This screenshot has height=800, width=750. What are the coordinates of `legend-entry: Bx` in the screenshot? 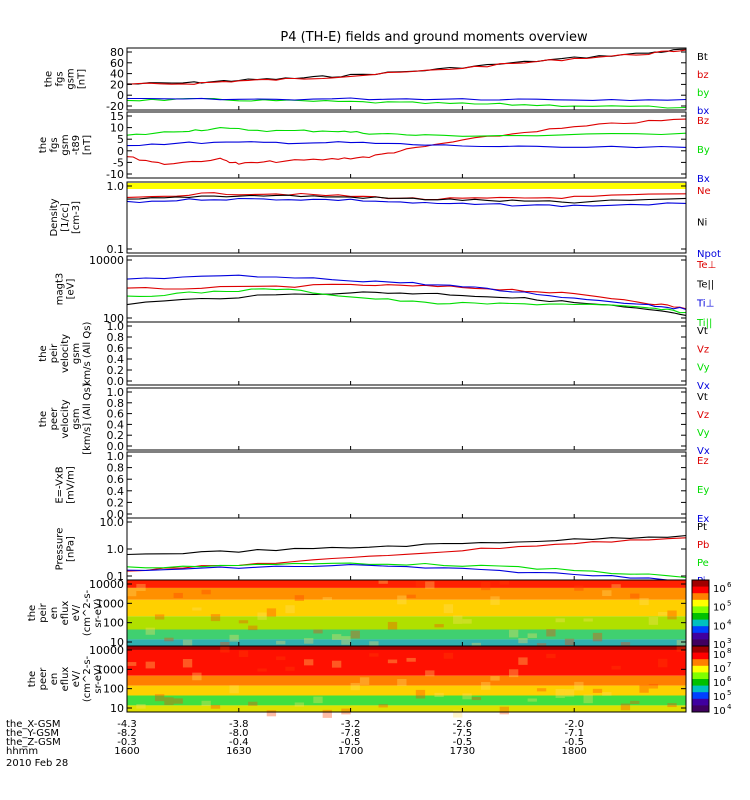 It's located at (703, 179).